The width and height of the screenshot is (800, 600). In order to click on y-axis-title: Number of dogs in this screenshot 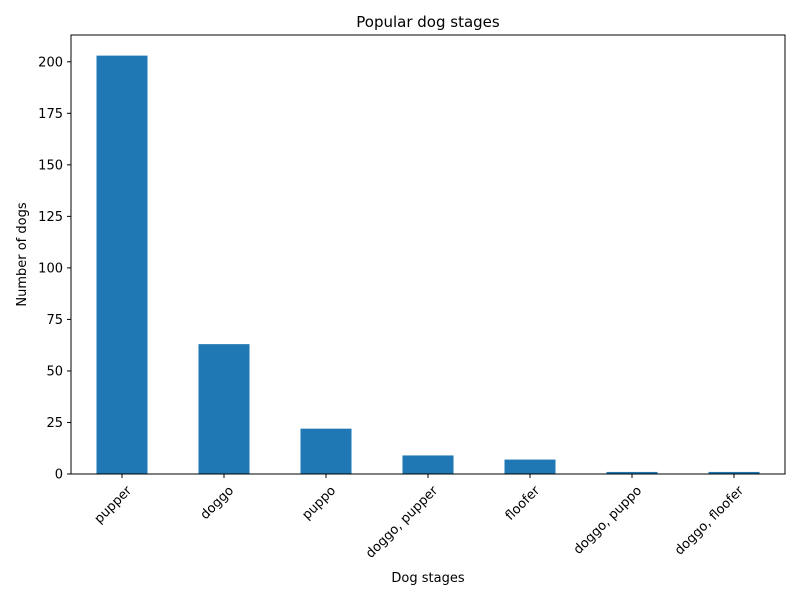, I will do `click(22, 254)`.